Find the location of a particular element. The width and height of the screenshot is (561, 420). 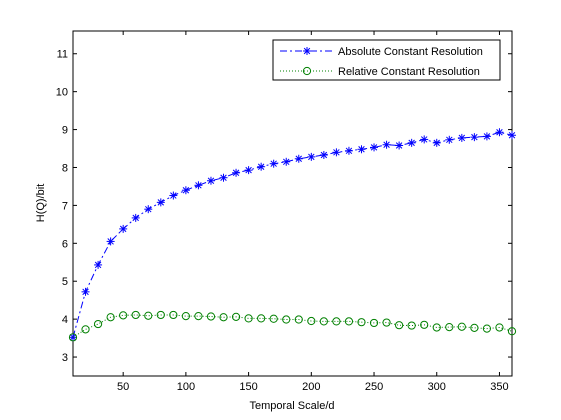

y-tick-label: 5 is located at coordinates (65, 282).